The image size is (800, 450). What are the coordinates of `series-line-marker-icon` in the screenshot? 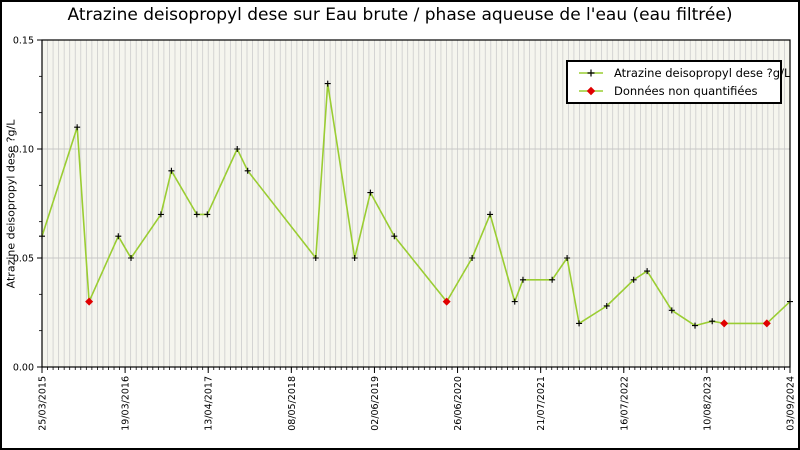 It's located at (591, 73).